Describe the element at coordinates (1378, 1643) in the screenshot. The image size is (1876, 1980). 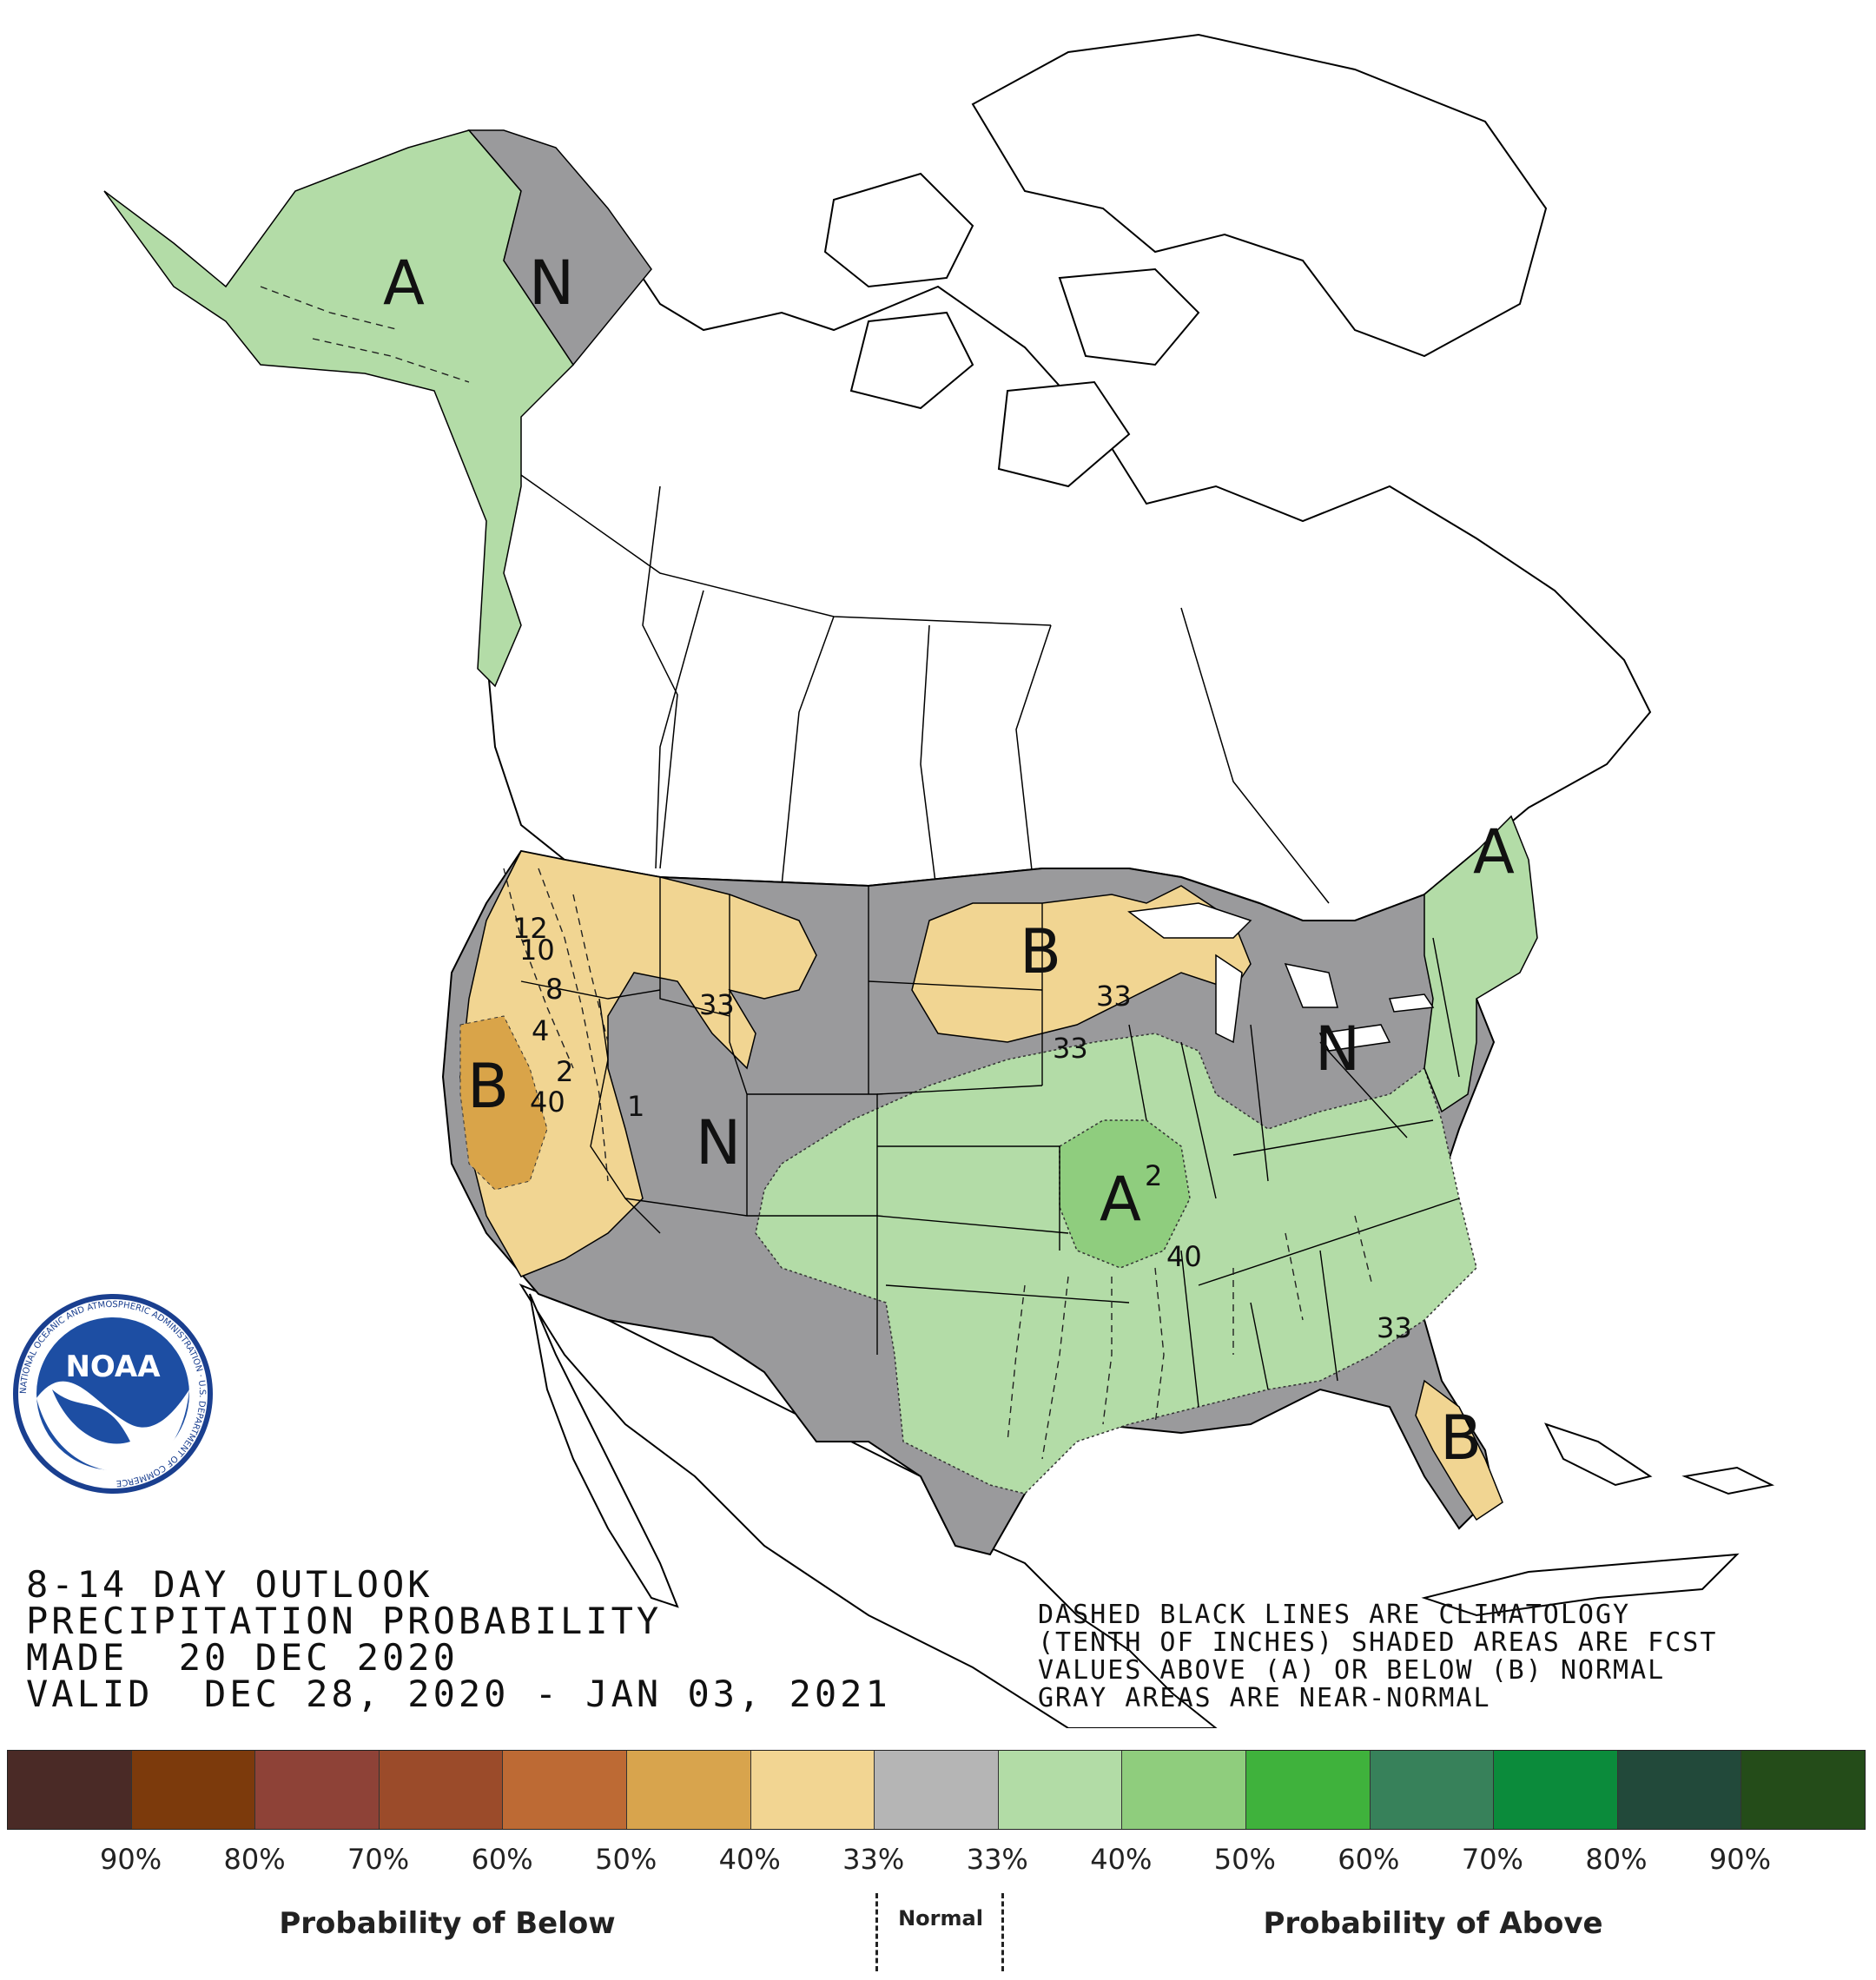
I see `note-line-2: (TENTH OF INCHES) SHADED AREAS ARE FCST` at that location.